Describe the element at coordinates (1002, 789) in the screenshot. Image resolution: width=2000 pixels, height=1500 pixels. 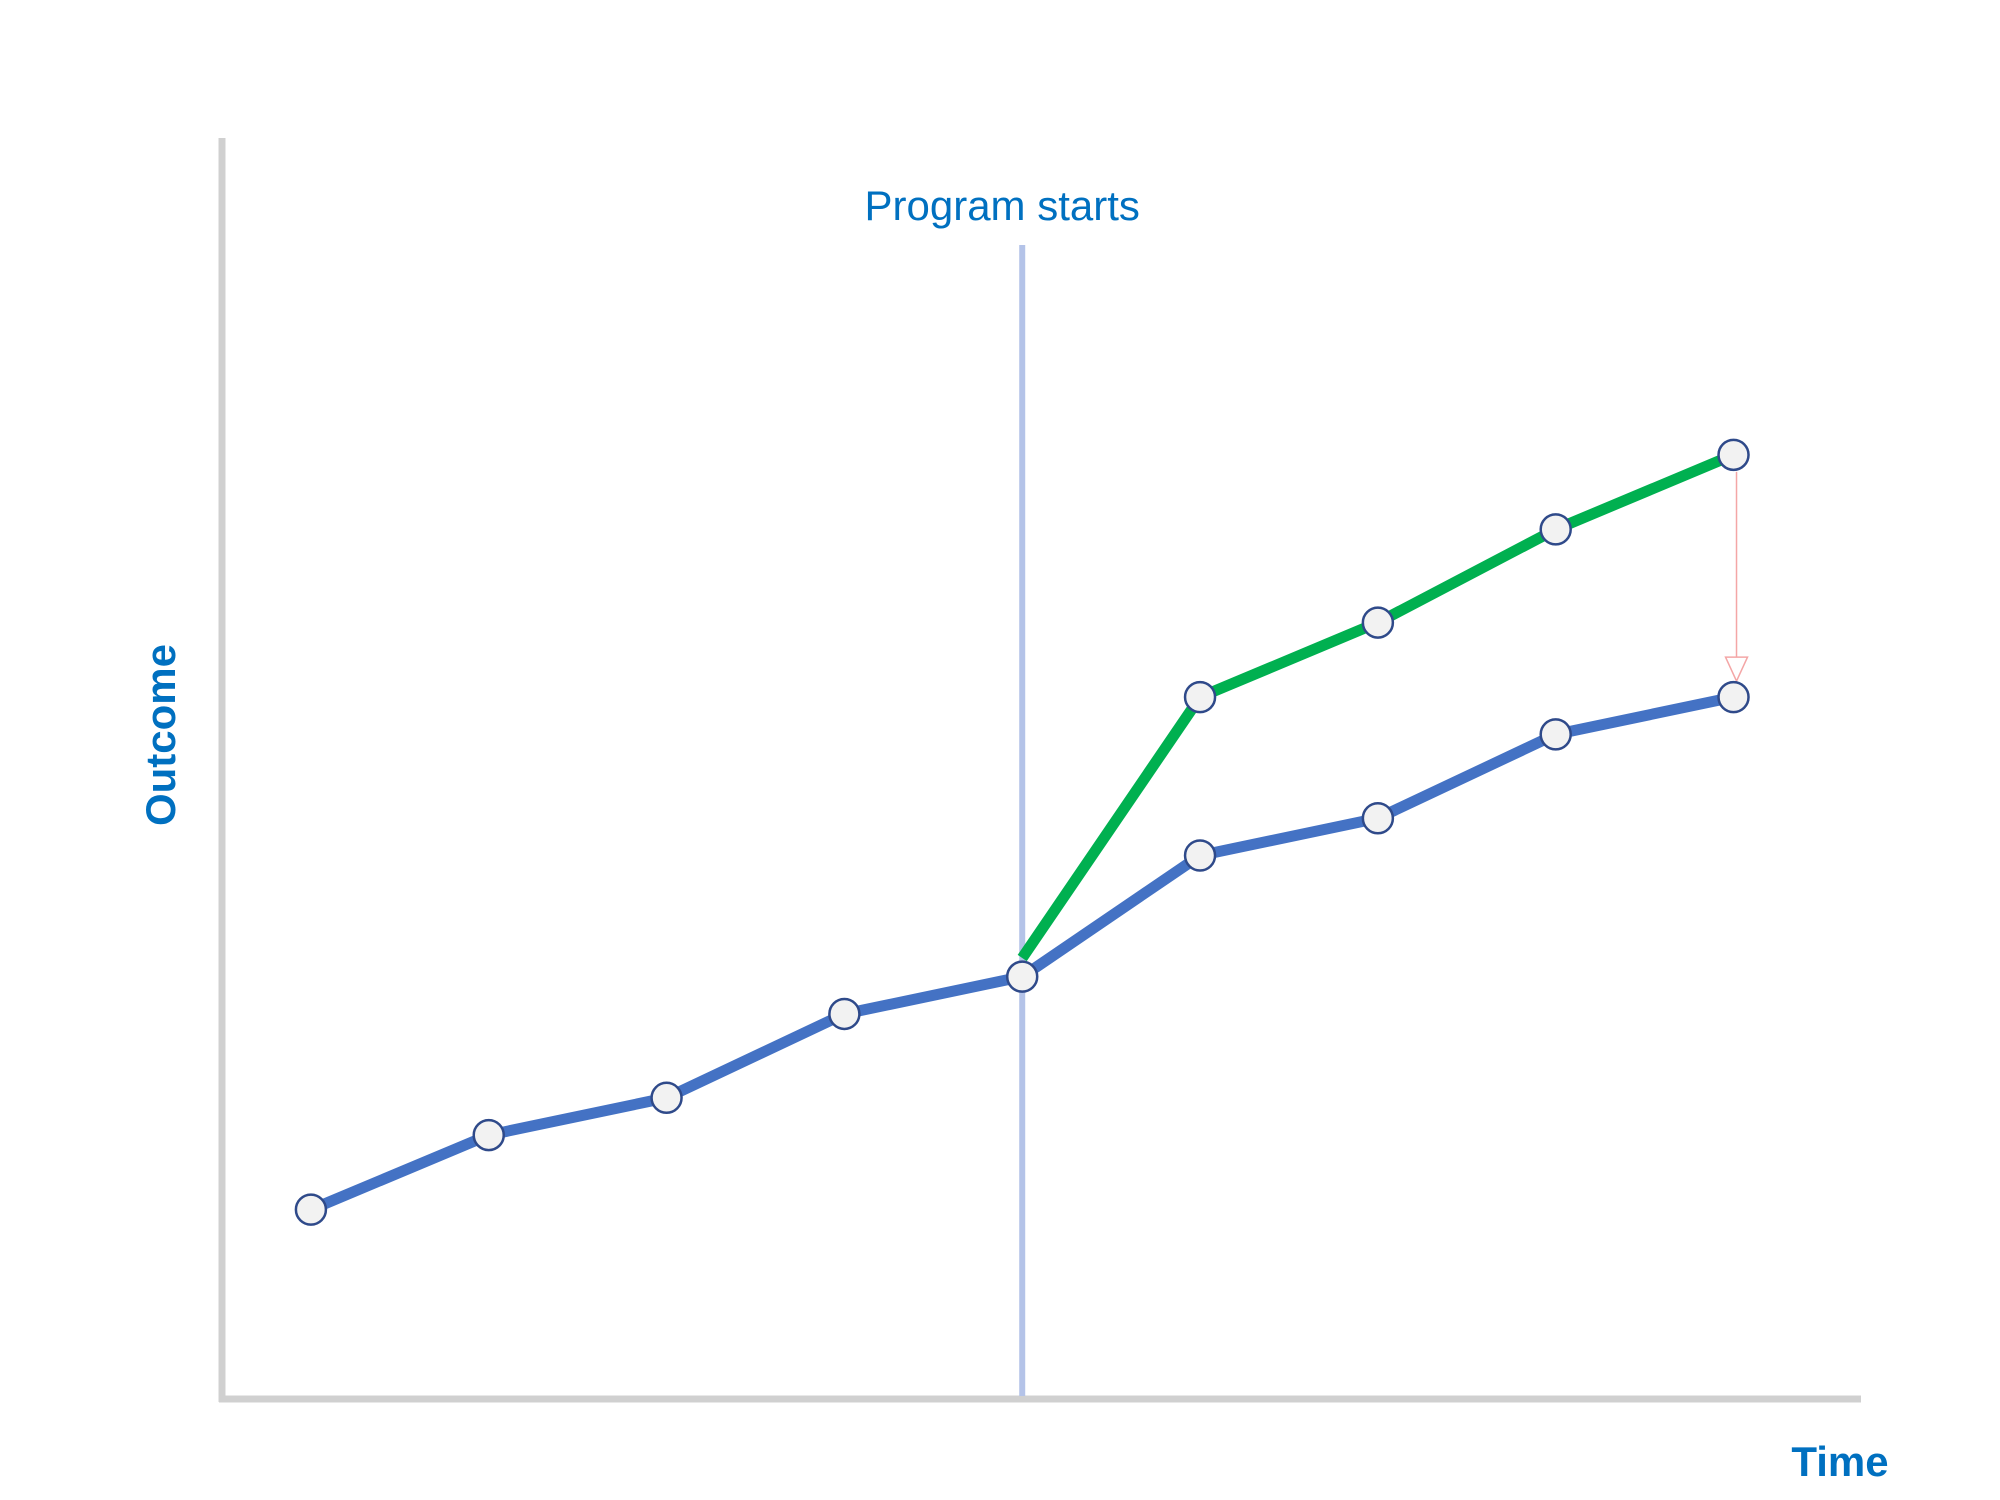
I see `event-marker: Program starts` at that location.